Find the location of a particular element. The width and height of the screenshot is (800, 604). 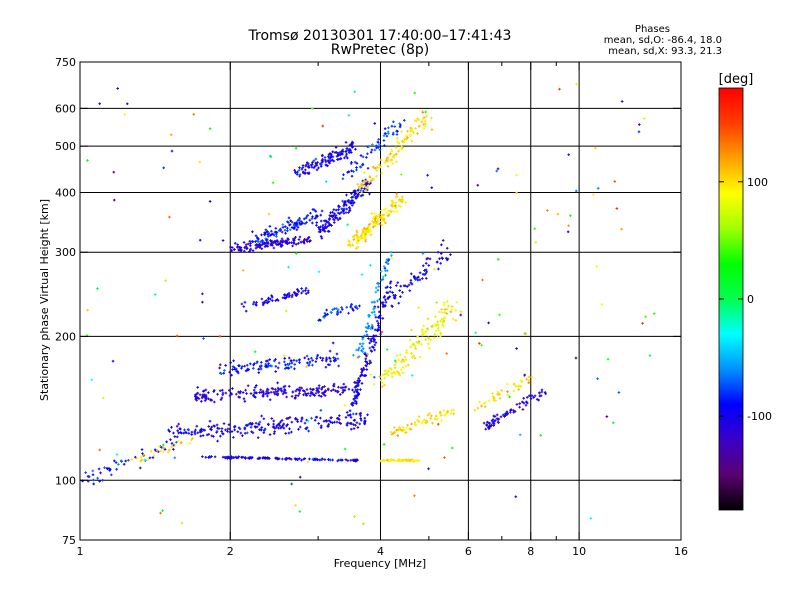

x-tick-label: 2 is located at coordinates (230, 551).